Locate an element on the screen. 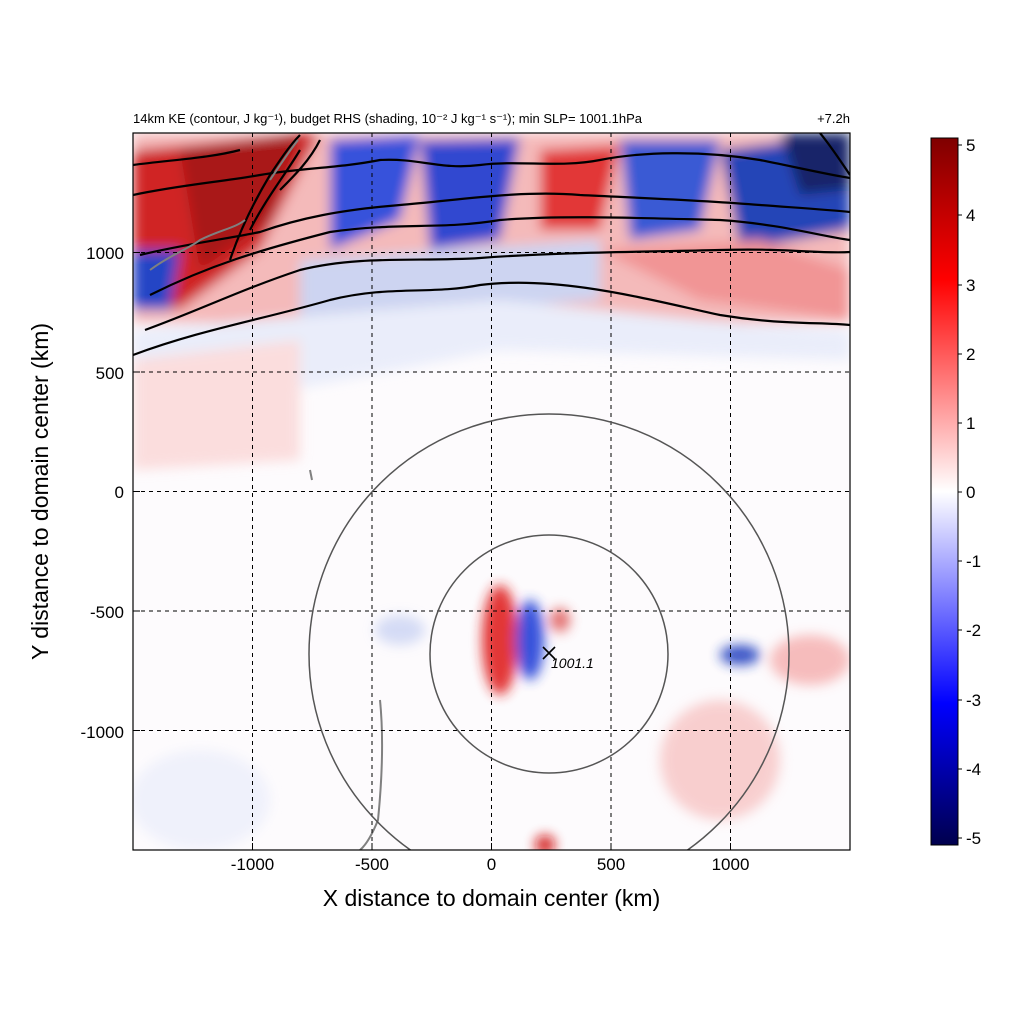 The image size is (1024, 1024). x-axis-label: X distance to domain center (km) is located at coordinates (491, 898).